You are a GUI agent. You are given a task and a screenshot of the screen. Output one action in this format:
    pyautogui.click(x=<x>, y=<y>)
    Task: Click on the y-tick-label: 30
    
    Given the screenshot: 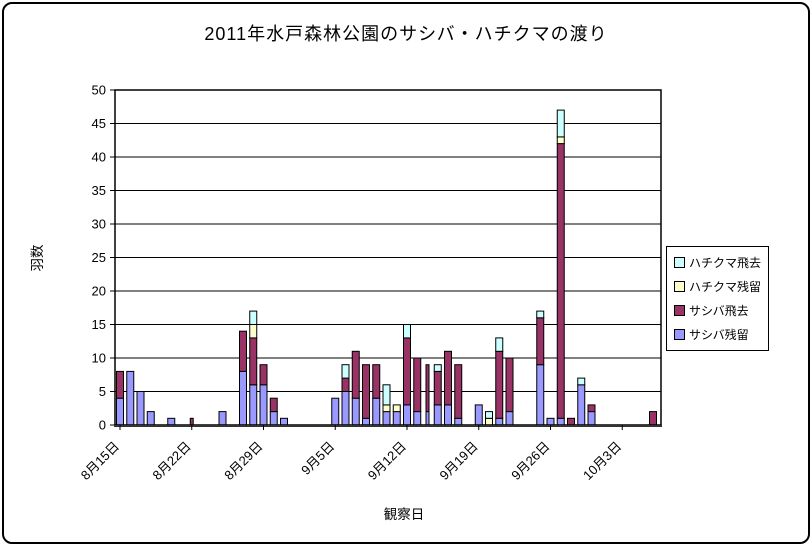 What is the action you would take?
    pyautogui.click(x=99, y=224)
    